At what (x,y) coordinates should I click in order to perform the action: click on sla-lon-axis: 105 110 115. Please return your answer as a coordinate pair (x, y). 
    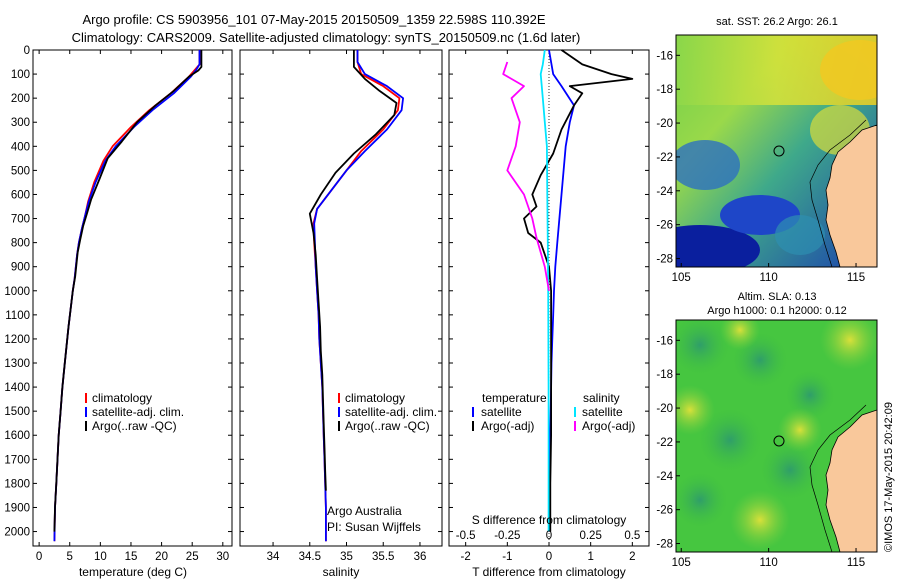
    Looking at the image, I should click on (768, 558).